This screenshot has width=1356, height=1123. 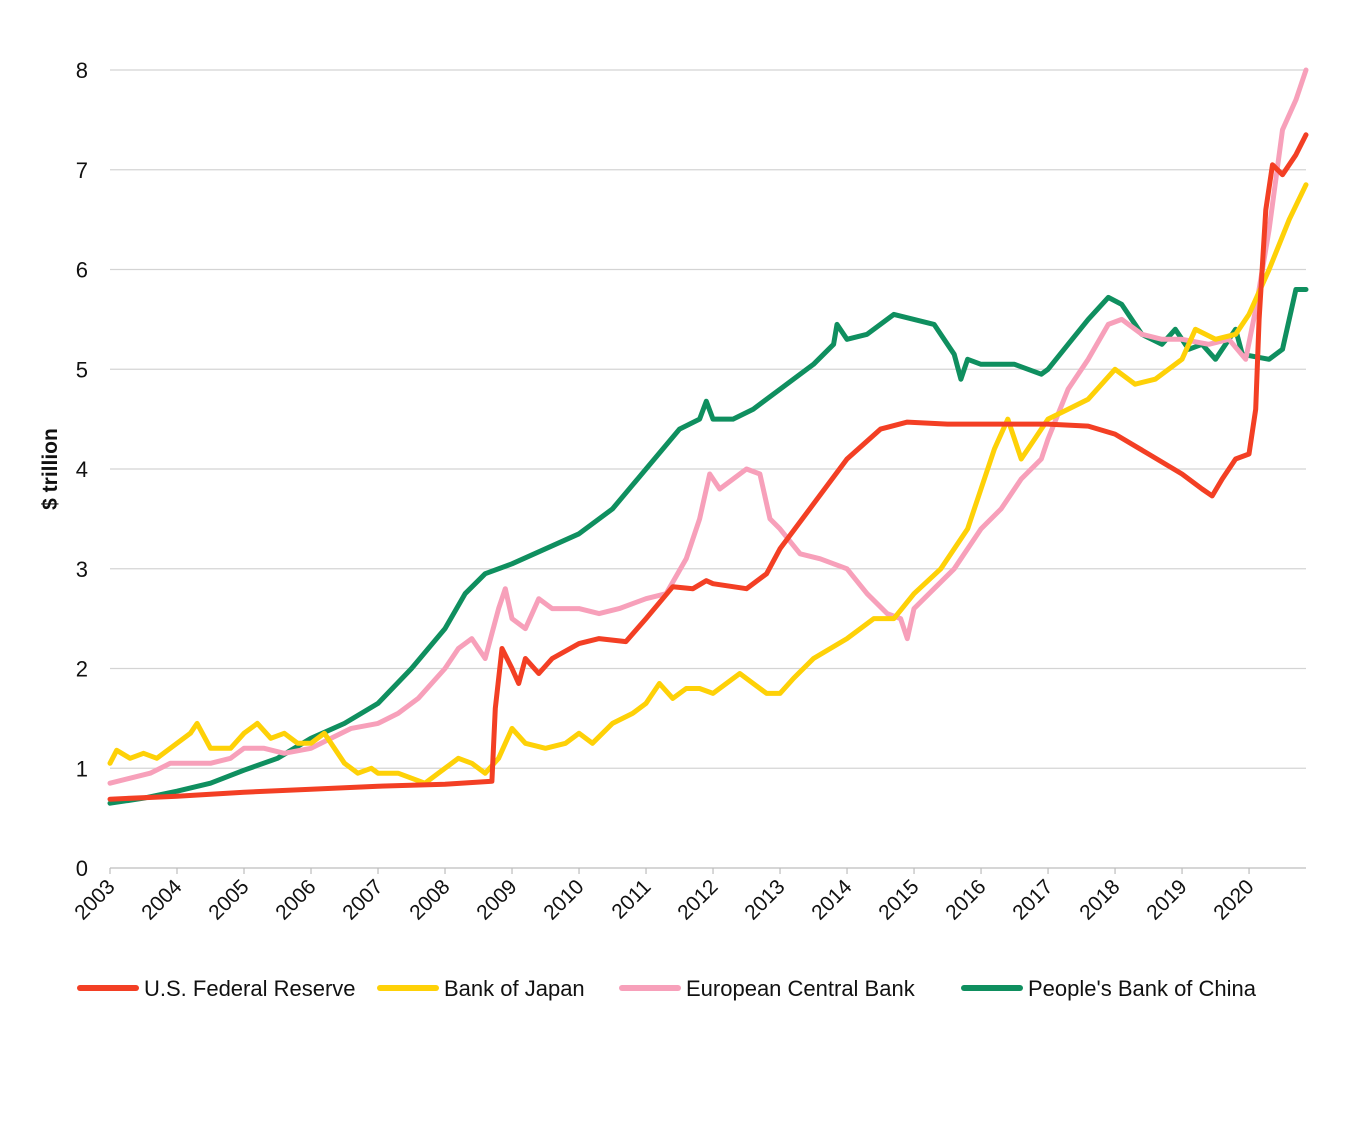 I want to click on x-tick-label: 2012, so click(x=697, y=899).